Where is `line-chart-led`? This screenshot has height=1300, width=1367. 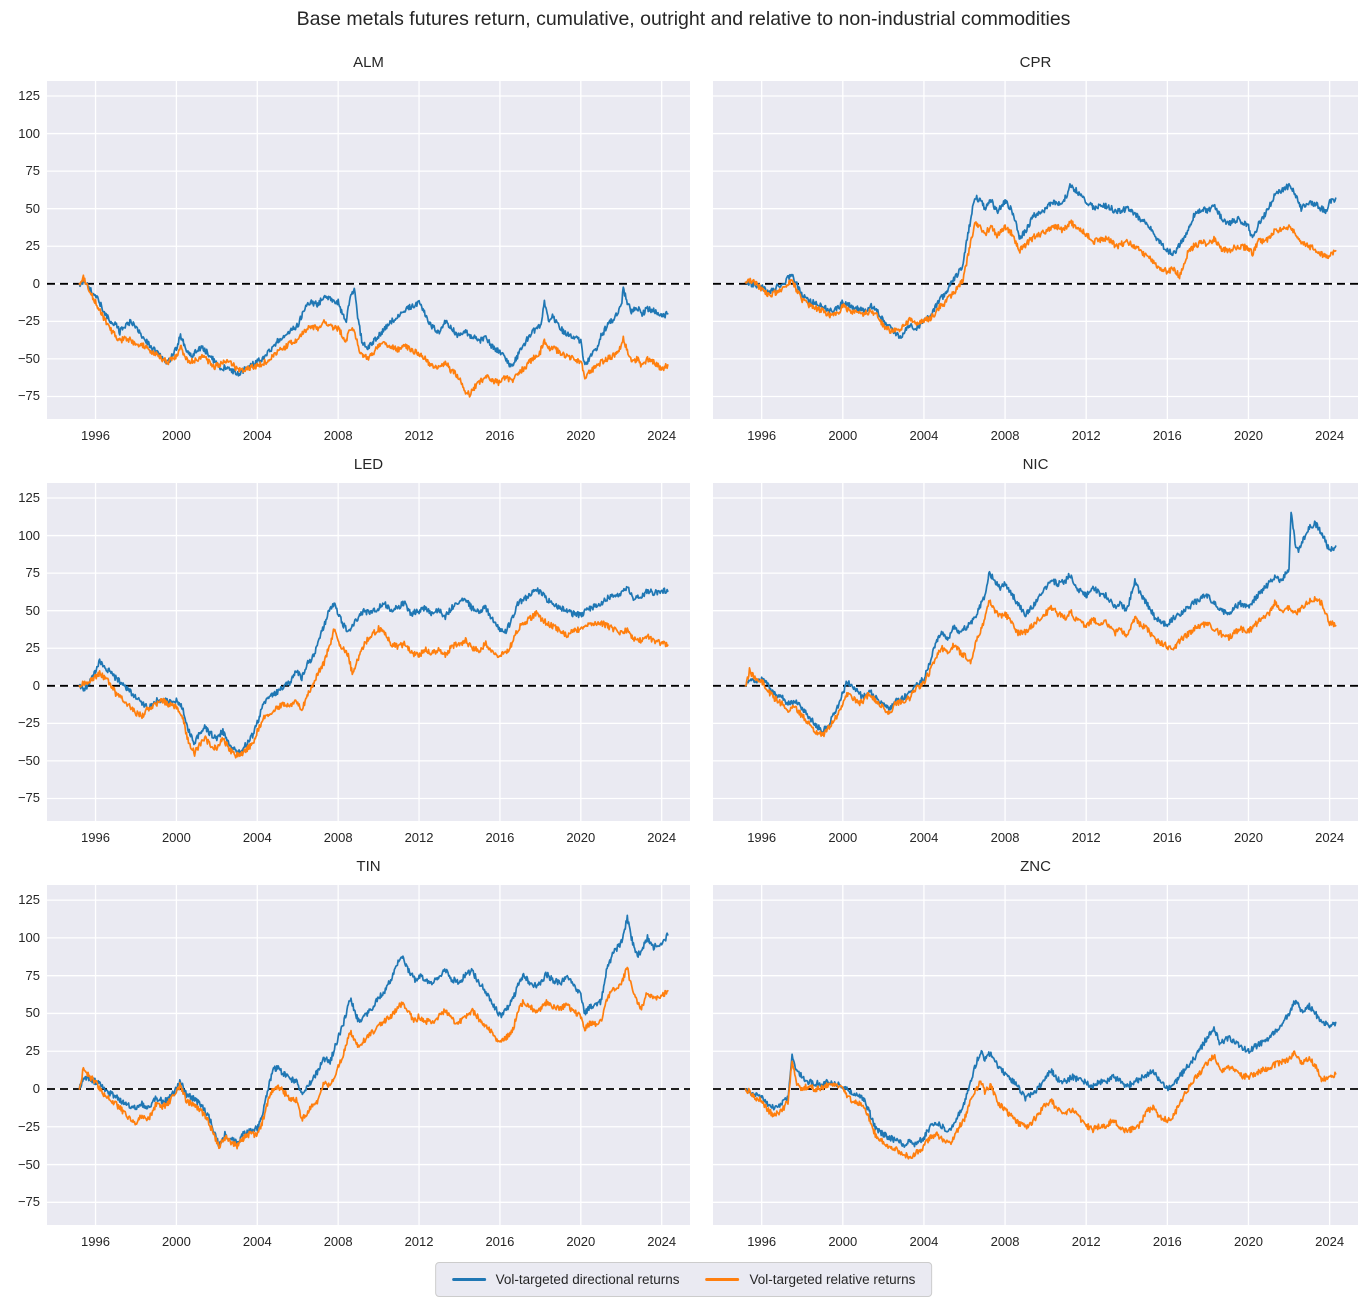 line-chart-led is located at coordinates (368, 652).